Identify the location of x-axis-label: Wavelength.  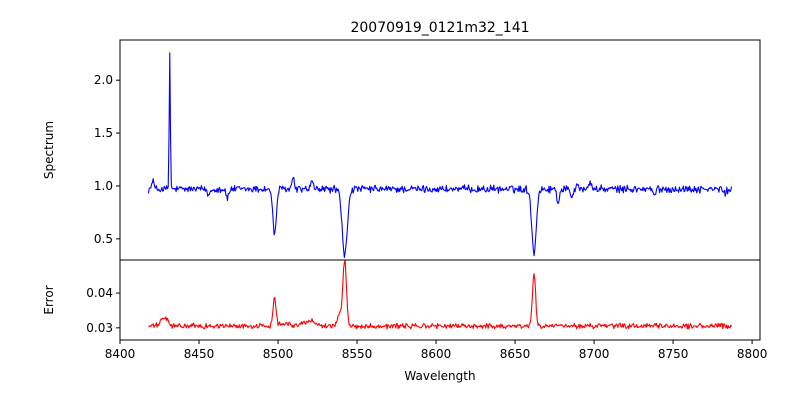
(439, 376).